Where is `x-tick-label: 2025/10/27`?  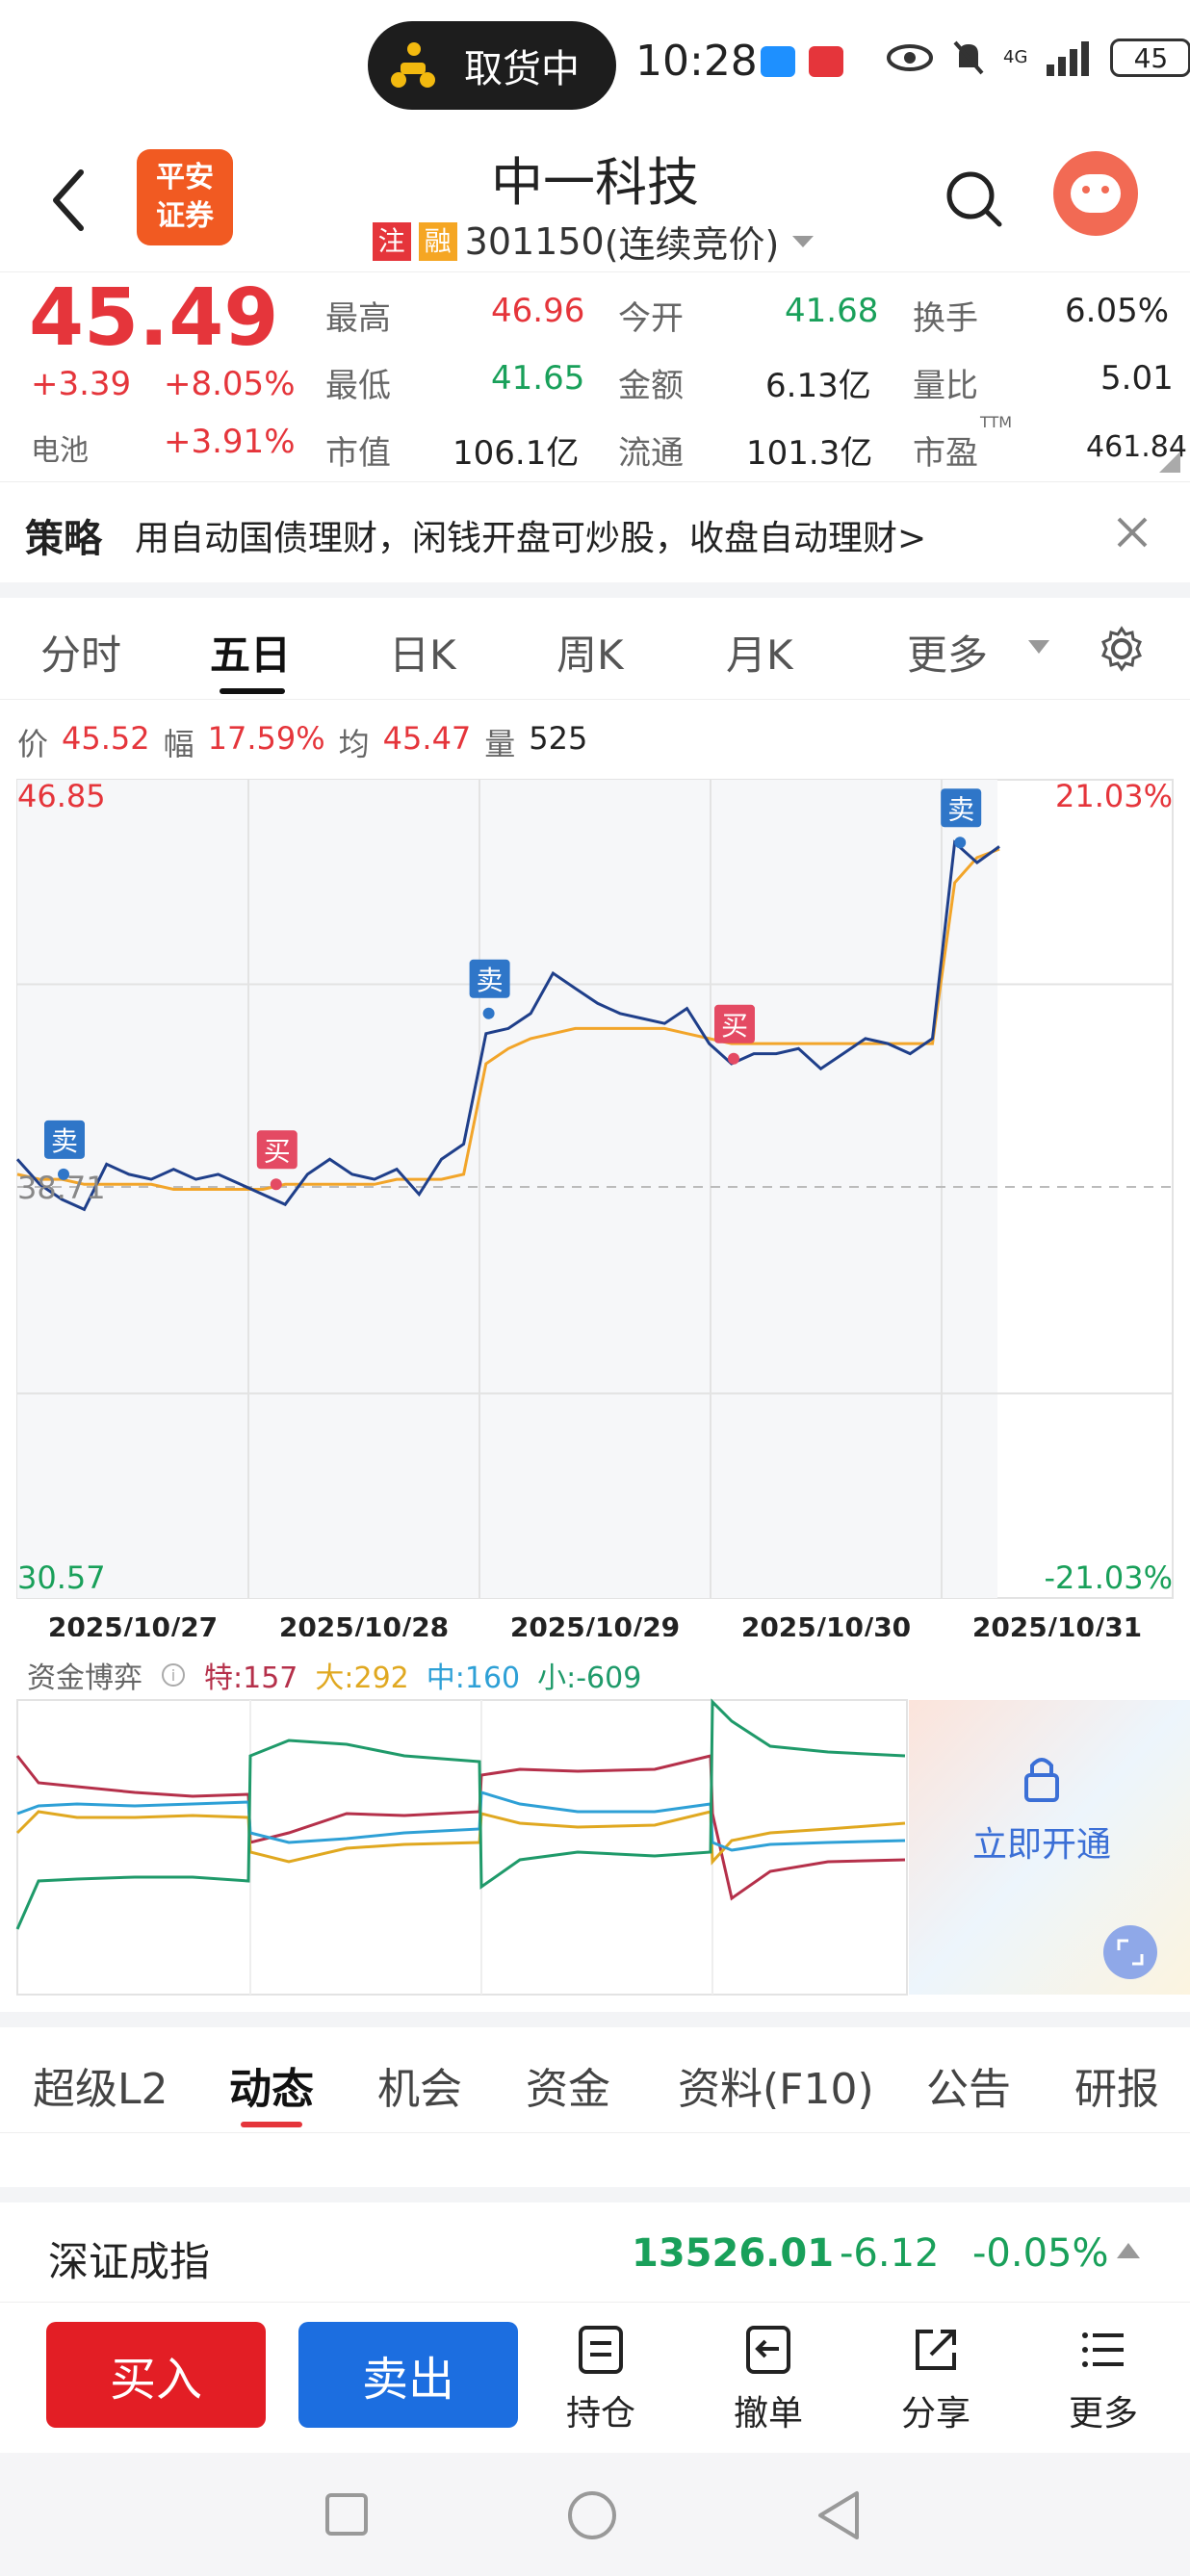 x-tick-label: 2025/10/27 is located at coordinates (133, 1624).